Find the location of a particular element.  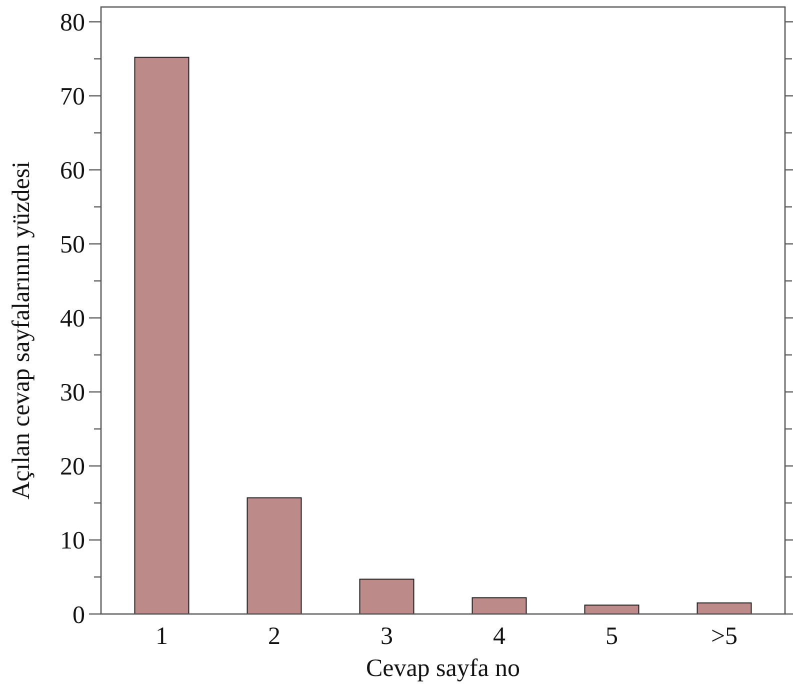

x-tick-label: 5 is located at coordinates (612, 636).